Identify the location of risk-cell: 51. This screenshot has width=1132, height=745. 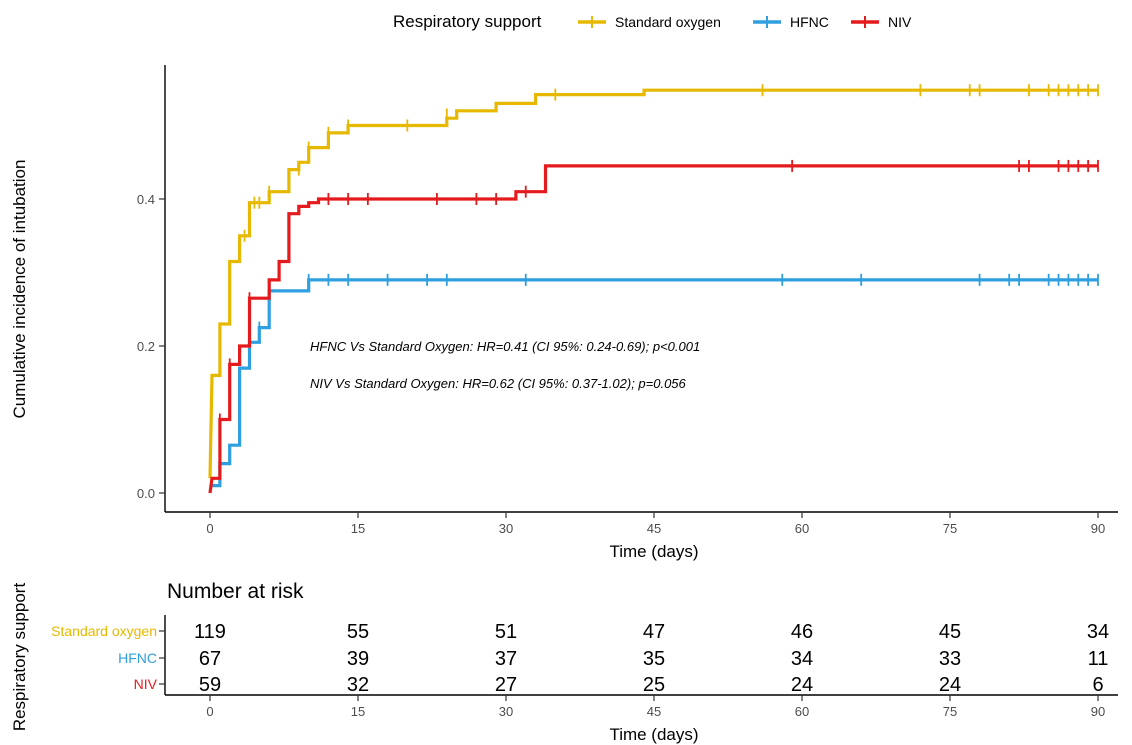
(506, 632).